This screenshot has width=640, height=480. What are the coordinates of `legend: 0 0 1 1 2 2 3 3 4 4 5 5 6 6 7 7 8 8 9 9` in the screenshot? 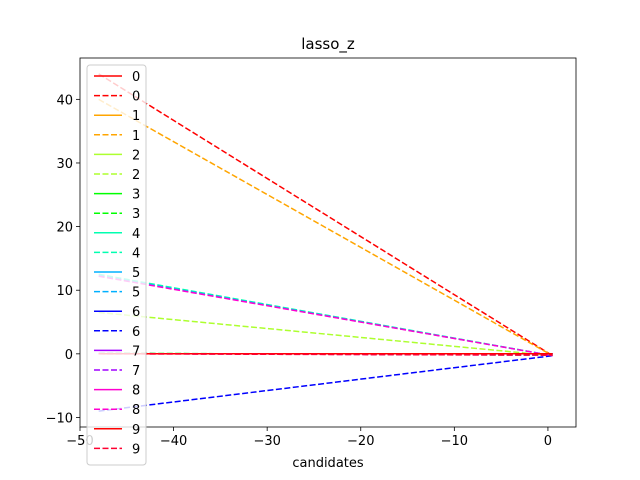 It's located at (116, 265).